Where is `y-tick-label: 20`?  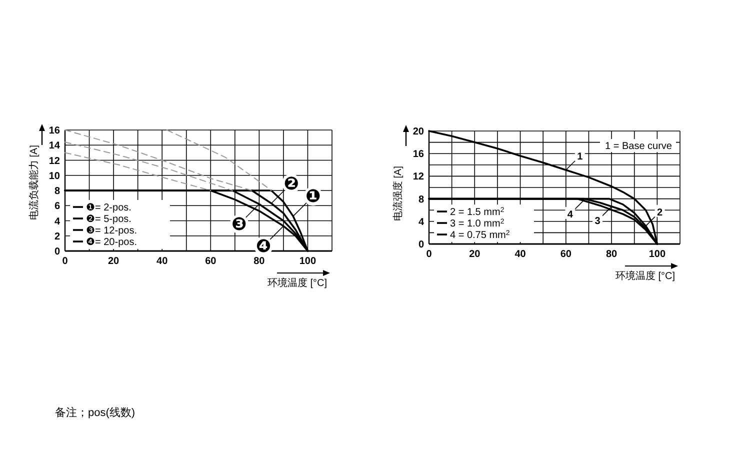 y-tick-label: 20 is located at coordinates (418, 132).